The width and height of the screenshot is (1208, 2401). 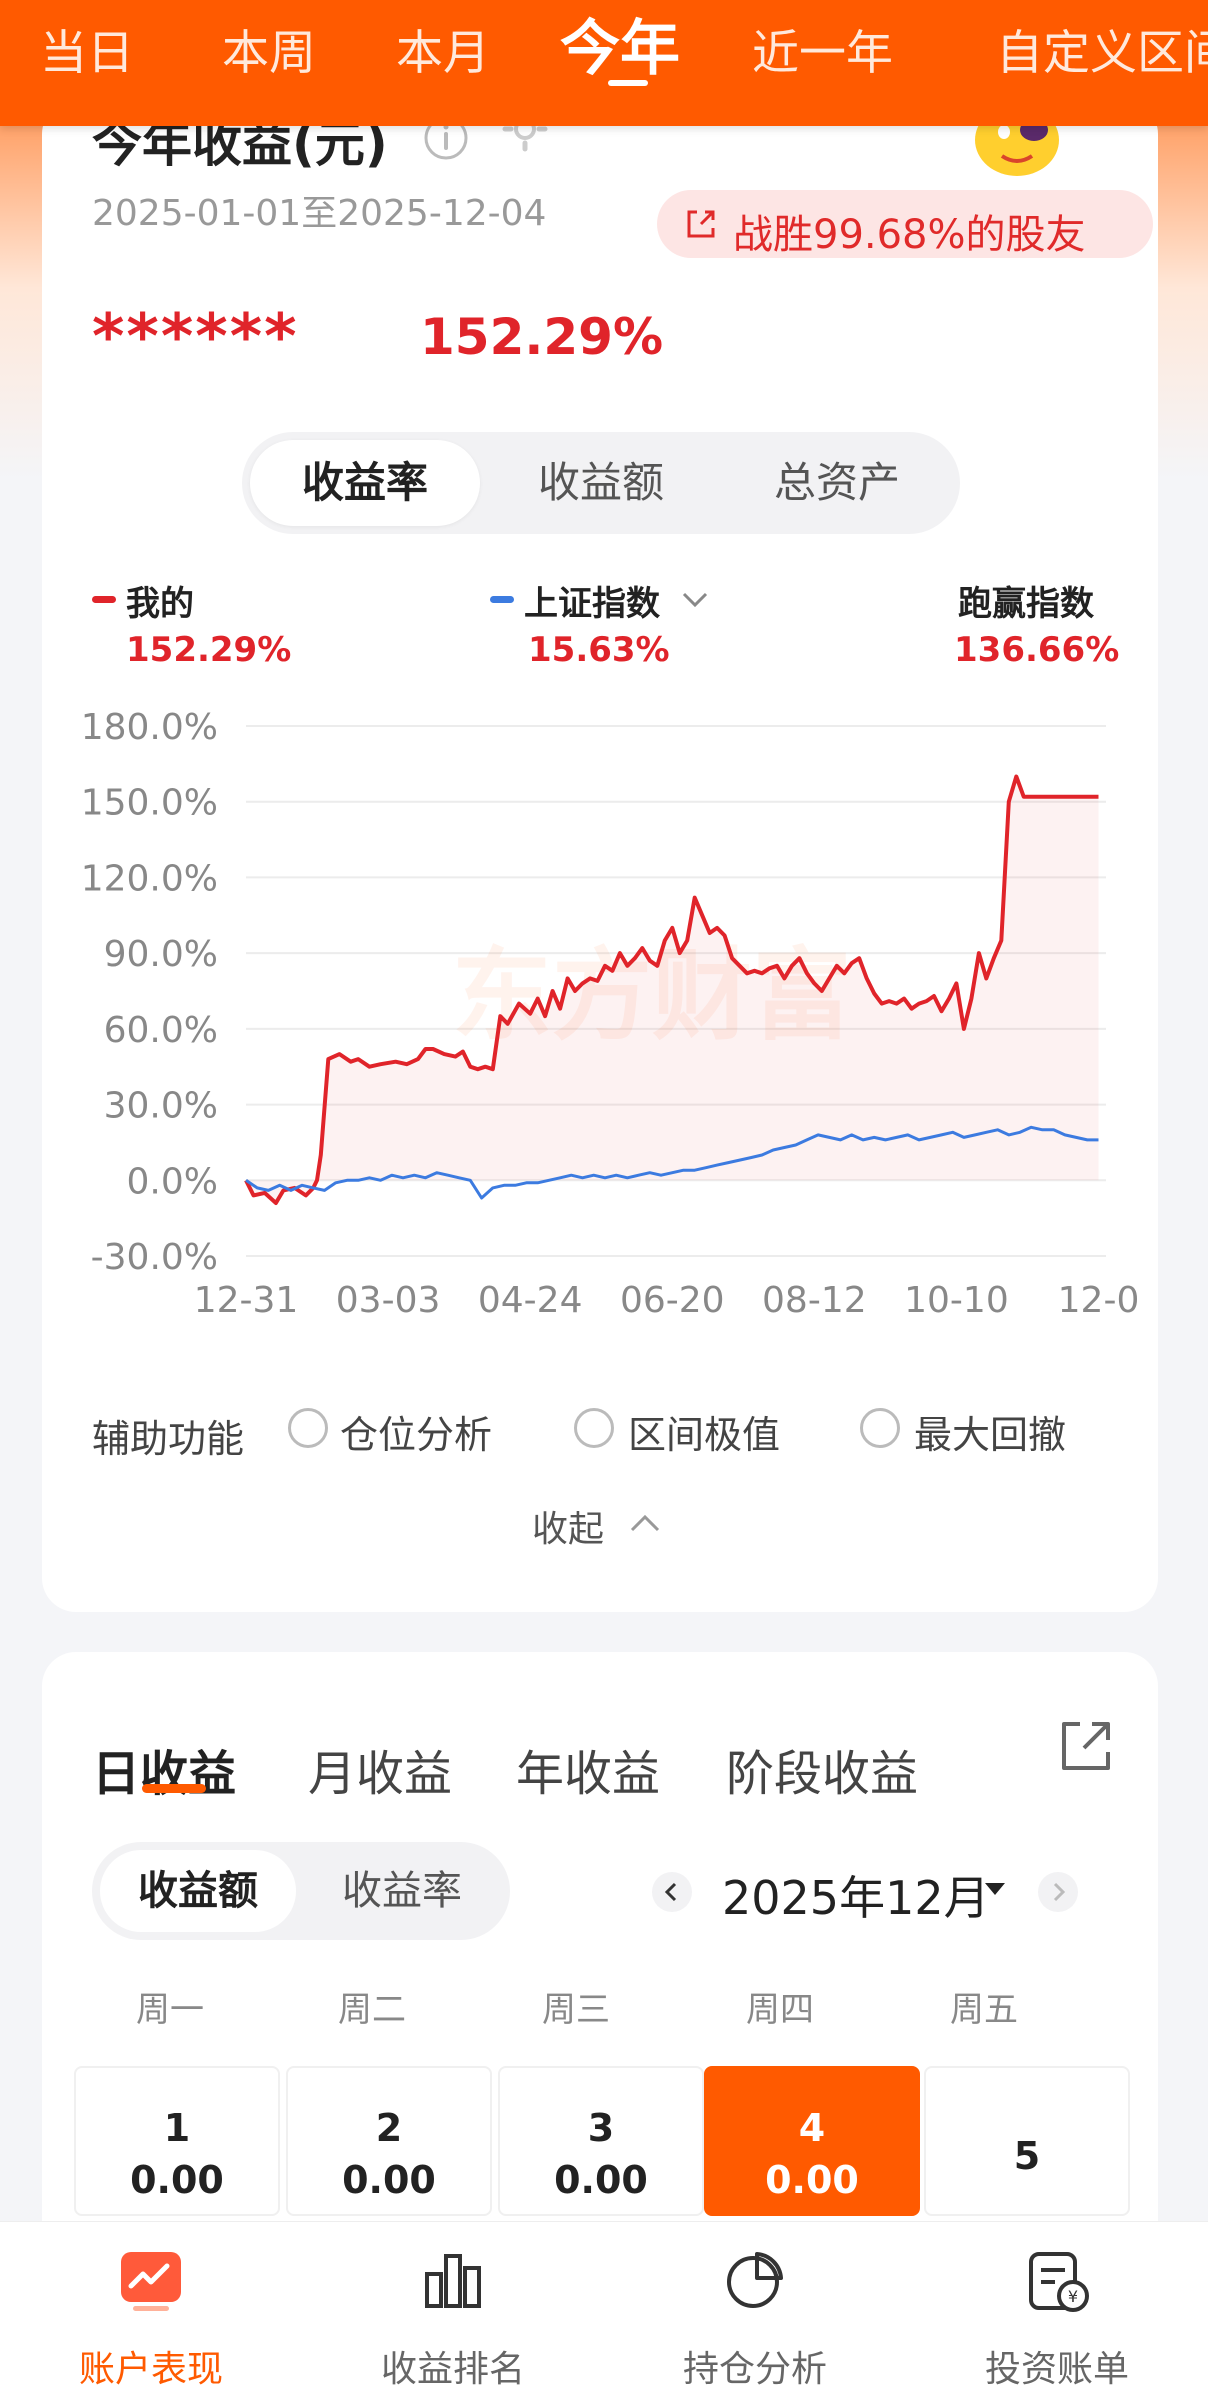 I want to click on tab-this-month: 本月, so click(x=443, y=53).